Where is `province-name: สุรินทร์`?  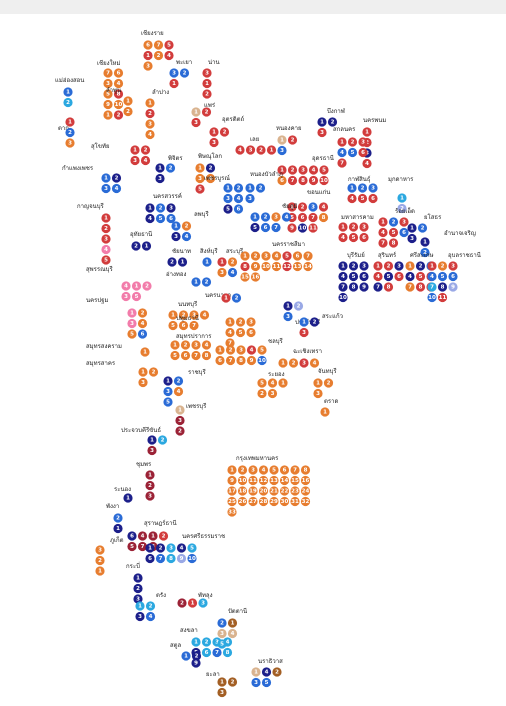 province-name: สุรินทร์ is located at coordinates (387, 255).